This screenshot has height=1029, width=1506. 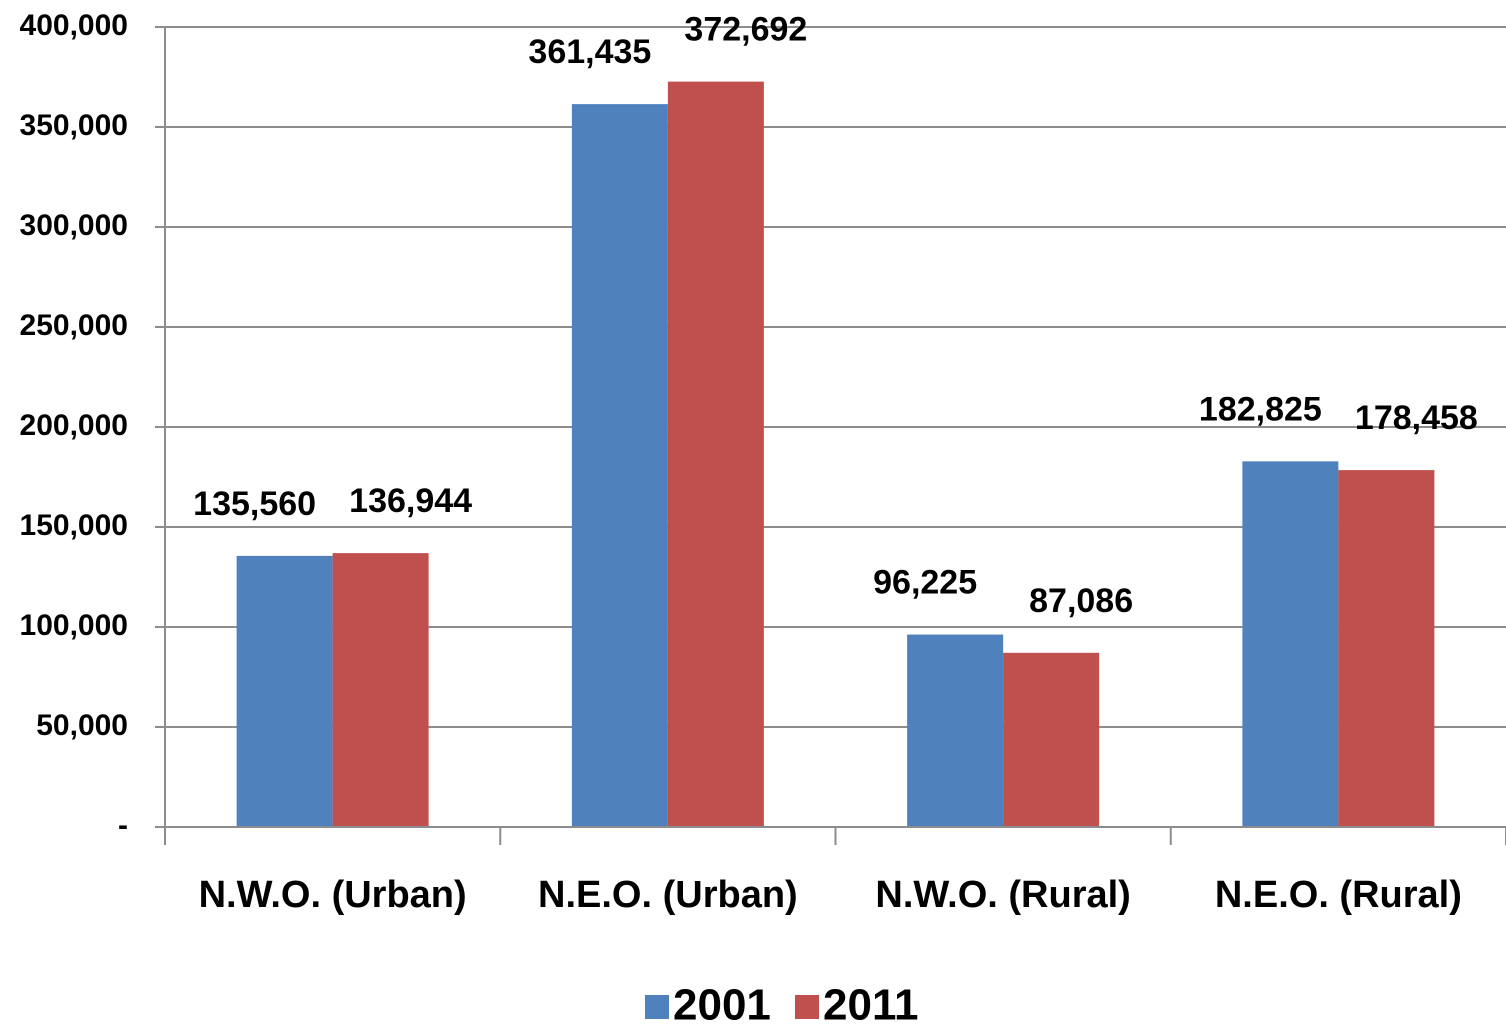 What do you see at coordinates (74, 625) in the screenshot?
I see `y-tick-label: 100,000` at bounding box center [74, 625].